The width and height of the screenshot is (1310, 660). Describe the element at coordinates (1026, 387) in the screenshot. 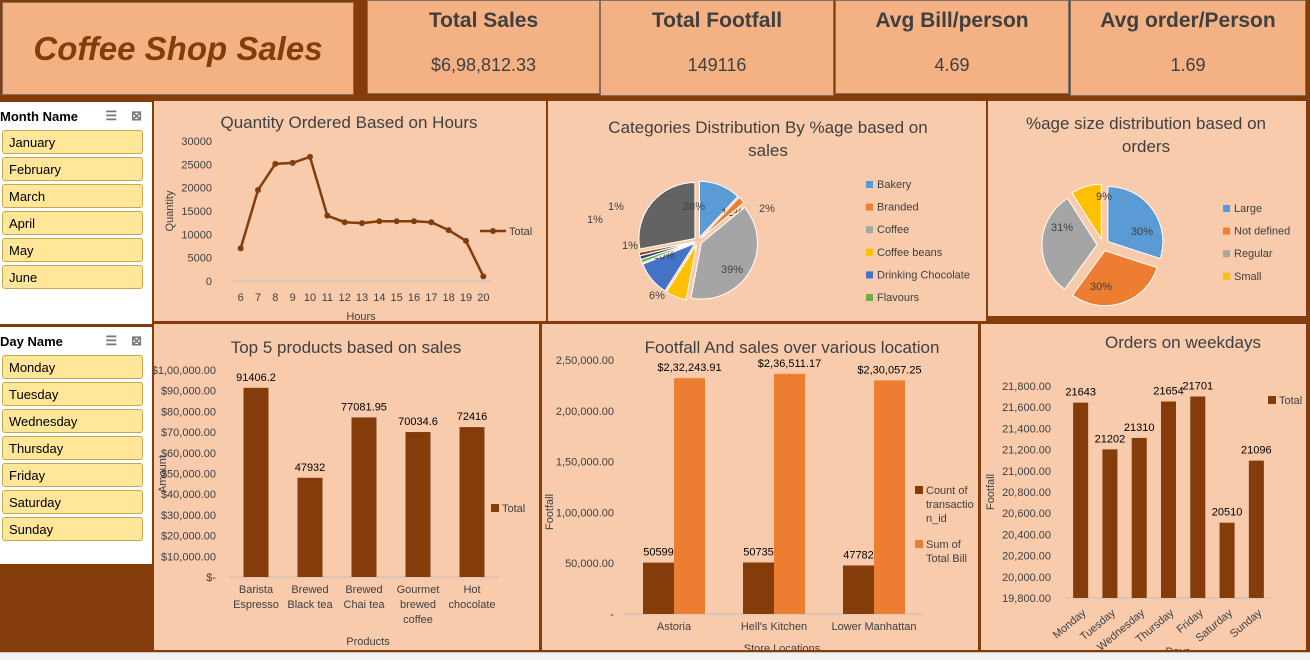

I see `y-tick-label: 21,800.00` at that location.